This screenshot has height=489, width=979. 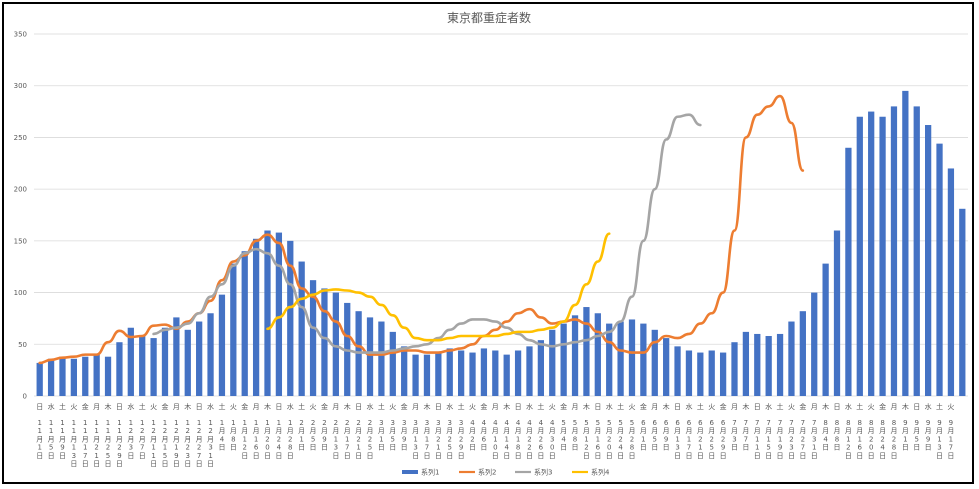 What do you see at coordinates (814, 423) in the screenshot?
I see `x-tick-date-char: 7` at bounding box center [814, 423].